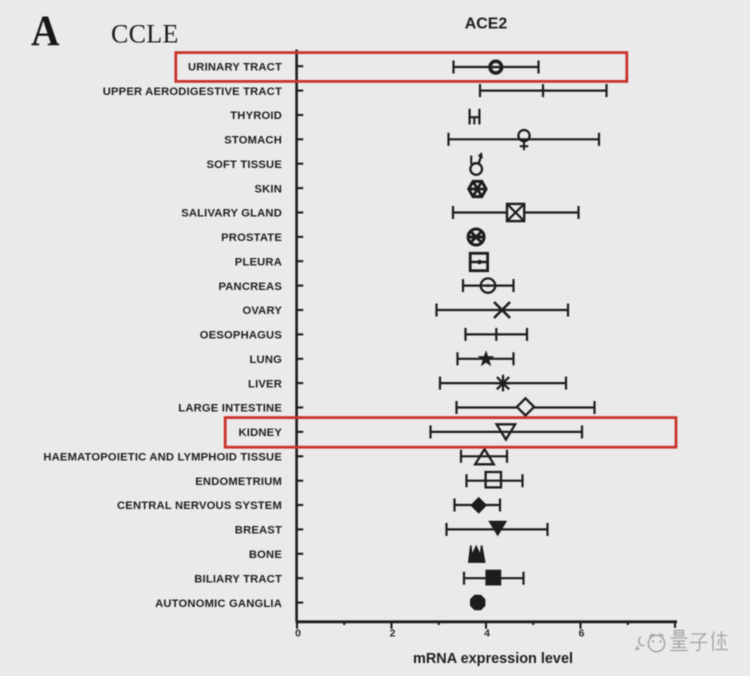 The image size is (750, 676). Describe the element at coordinates (582, 633) in the screenshot. I see `svg-text: 6` at that location.